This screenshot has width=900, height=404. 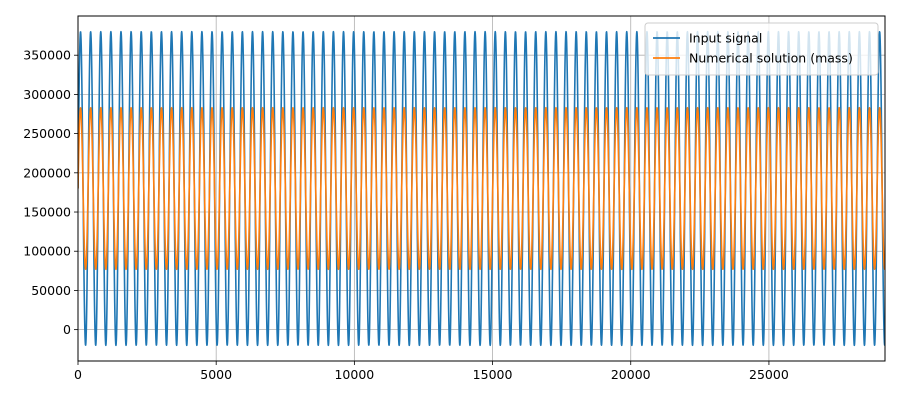 What do you see at coordinates (631, 374) in the screenshot?
I see `x-tick-label: 20000` at bounding box center [631, 374].